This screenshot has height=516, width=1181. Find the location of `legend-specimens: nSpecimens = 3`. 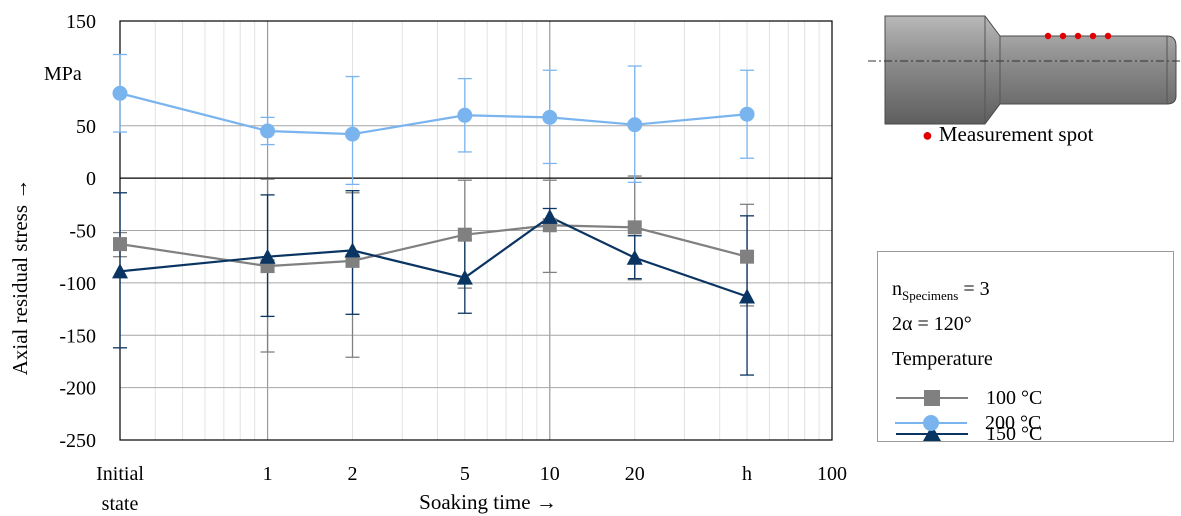

legend-specimens: nSpecimens = 3 is located at coordinates (941, 291).